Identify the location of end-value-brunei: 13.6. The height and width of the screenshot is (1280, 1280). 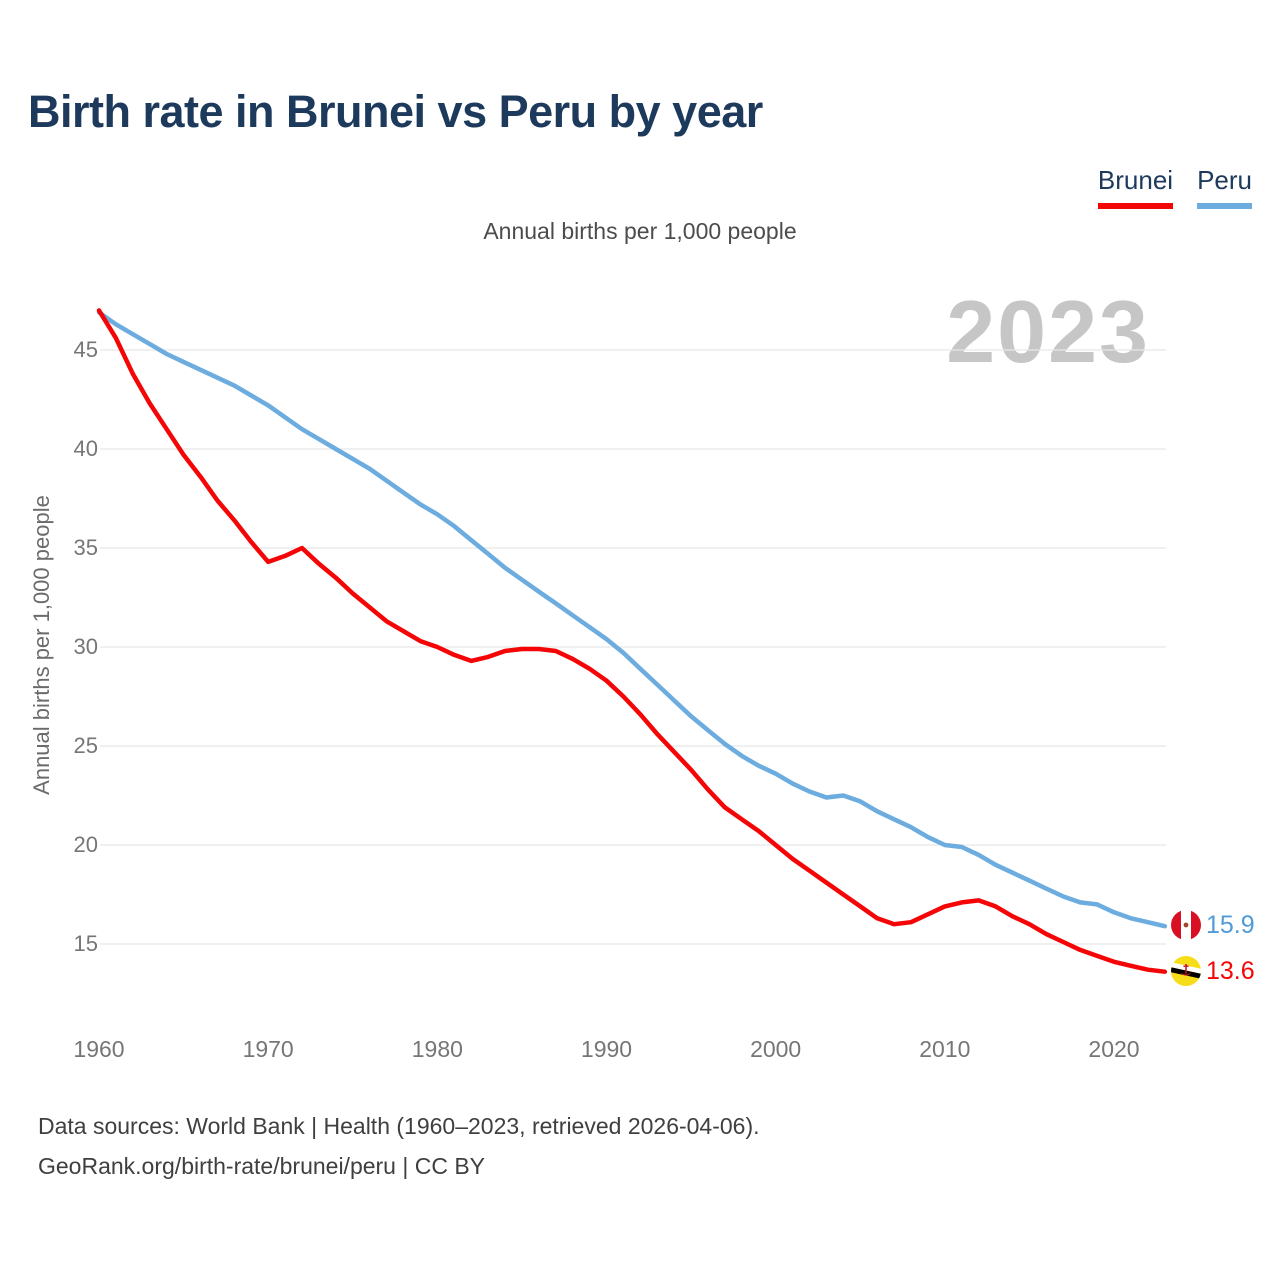
(1230, 971).